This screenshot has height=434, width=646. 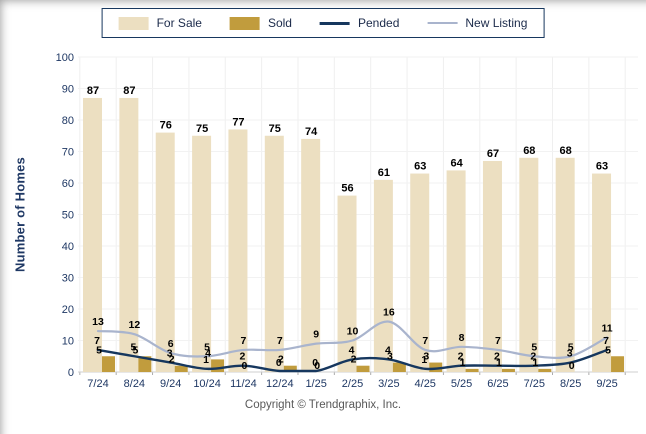 I want to click on svg-text: 100, so click(x=65, y=58).